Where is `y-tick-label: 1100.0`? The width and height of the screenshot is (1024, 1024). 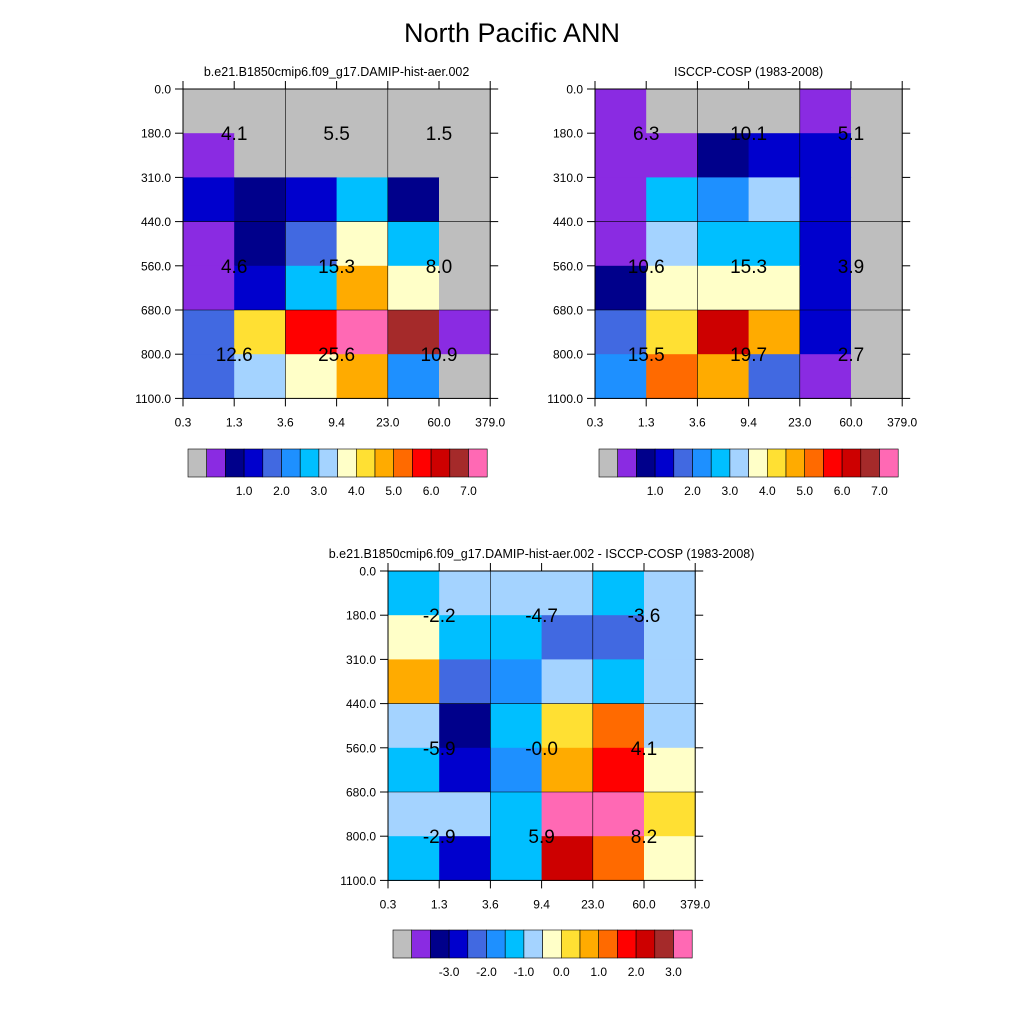 y-tick-label: 1100.0 is located at coordinates (153, 399).